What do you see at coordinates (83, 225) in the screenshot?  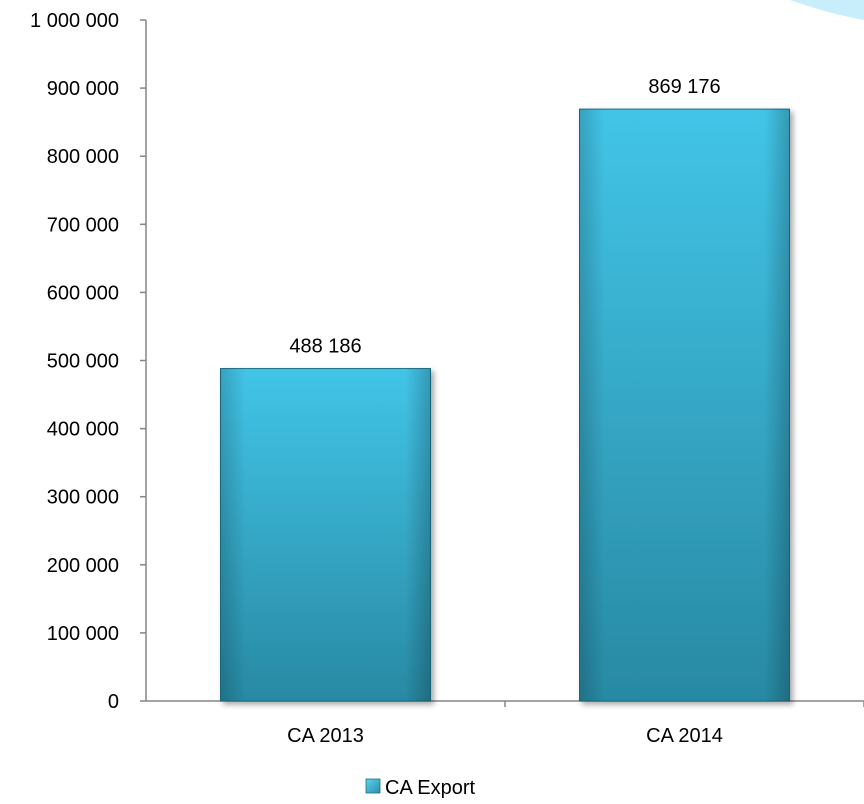 I see `y-tick-label: 700 000` at bounding box center [83, 225].